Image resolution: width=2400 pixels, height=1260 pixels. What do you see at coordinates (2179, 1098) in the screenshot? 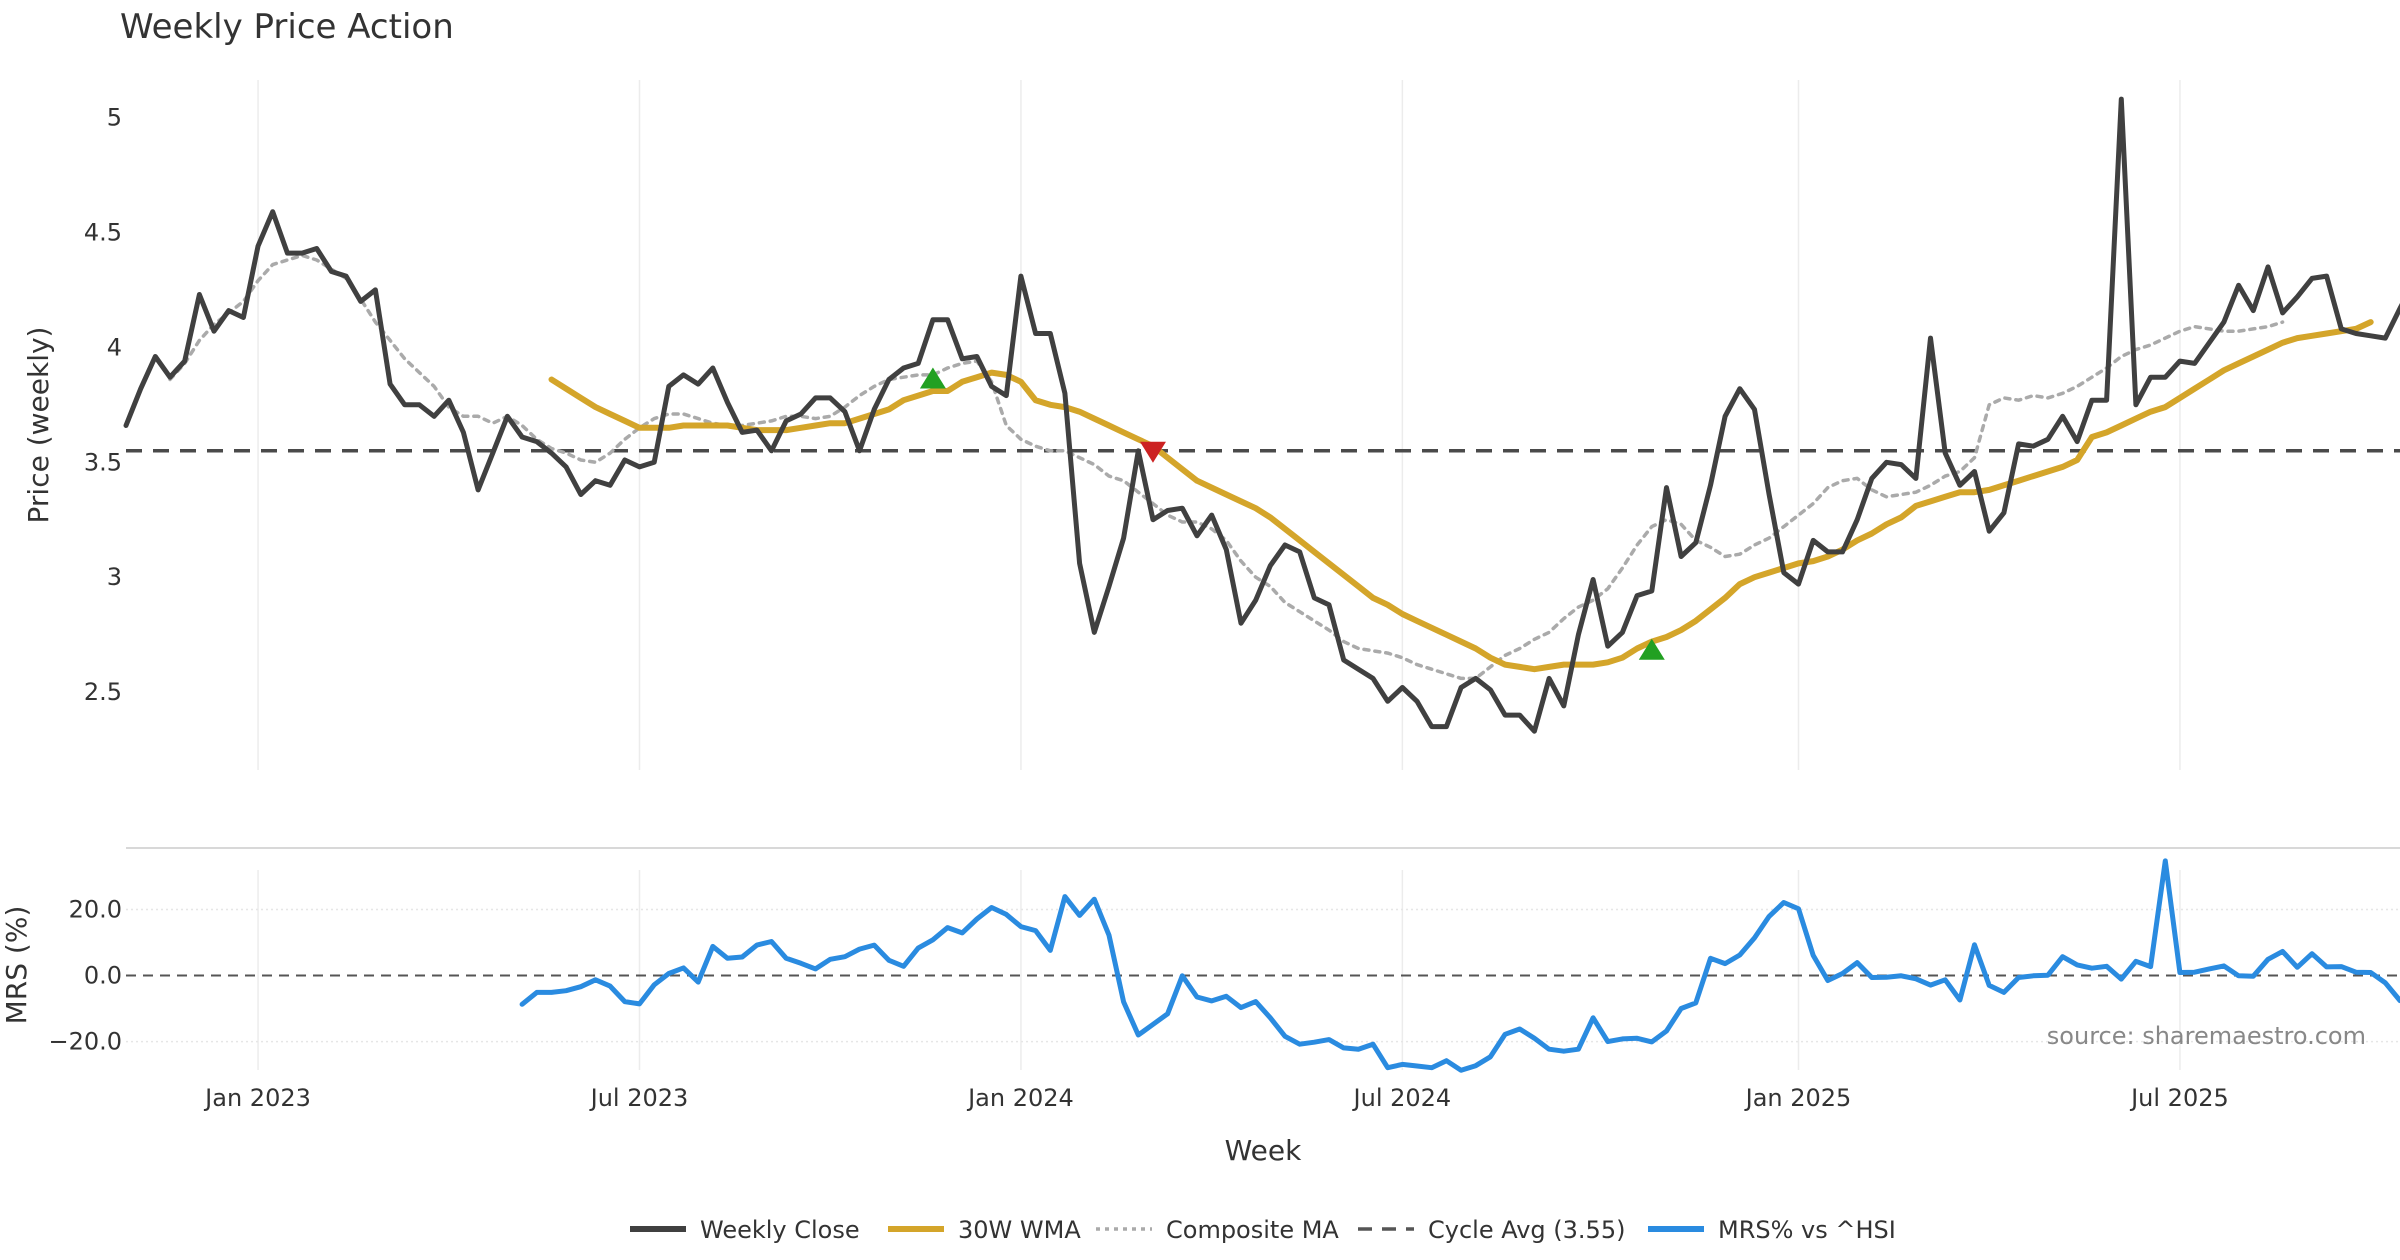
I see `x-tick-label: Jul 2025` at bounding box center [2179, 1098].